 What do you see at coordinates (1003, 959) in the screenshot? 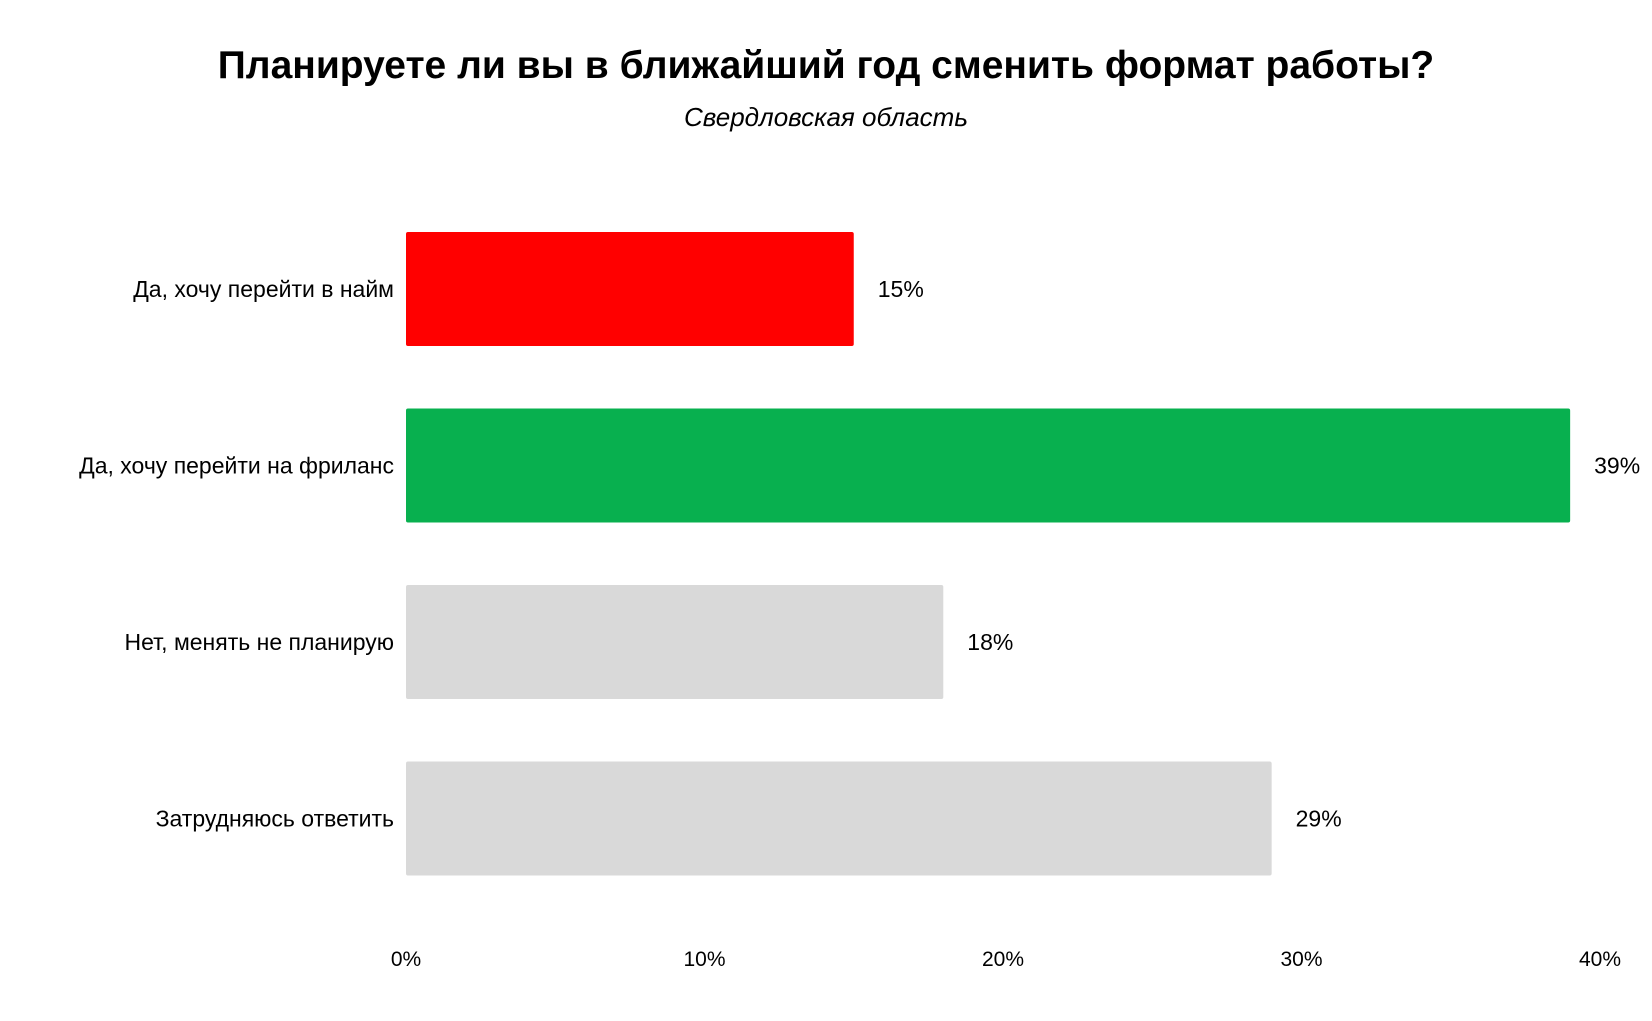
I see `x-tick-label: 20%` at bounding box center [1003, 959].